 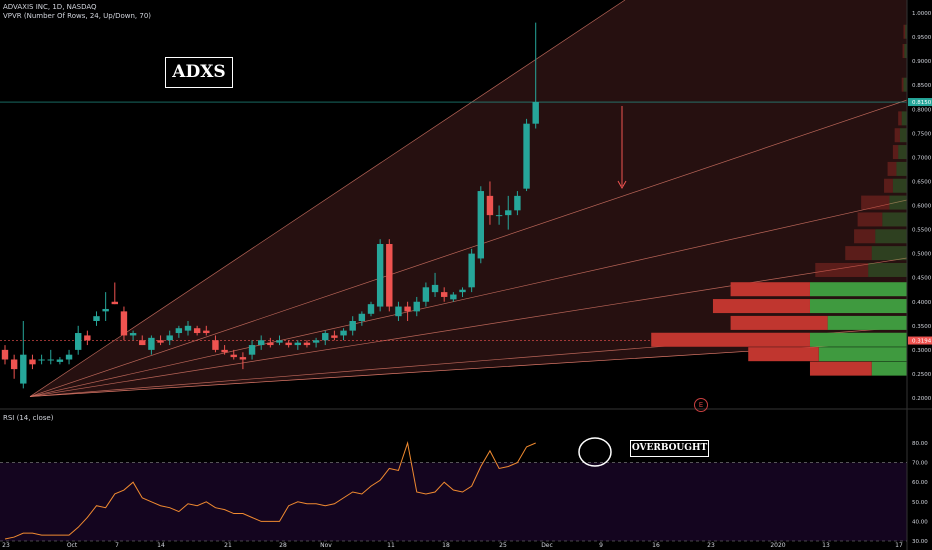 What do you see at coordinates (922, 134) in the screenshot?
I see `price-tick-label: 0.7500` at bounding box center [922, 134].